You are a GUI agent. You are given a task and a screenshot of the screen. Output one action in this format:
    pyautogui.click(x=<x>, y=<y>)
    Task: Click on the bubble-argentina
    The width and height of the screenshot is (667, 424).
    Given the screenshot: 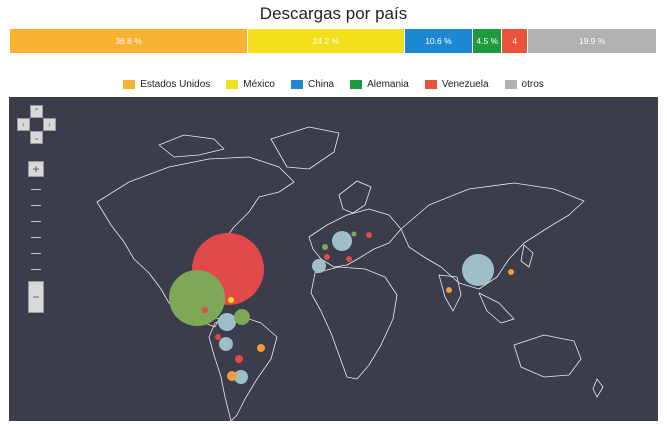 What is the action you would take?
    pyautogui.click(x=241, y=377)
    